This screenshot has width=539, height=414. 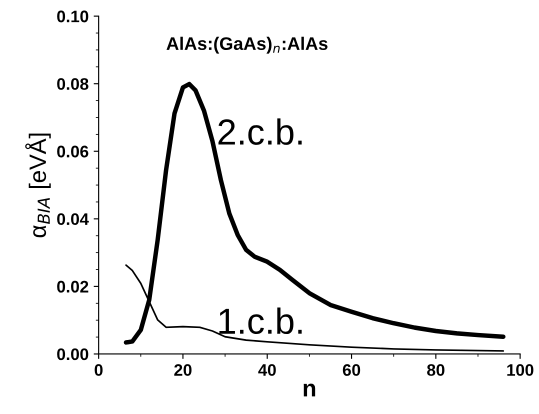 What do you see at coordinates (310, 390) in the screenshot?
I see `x-axis-title: n` at bounding box center [310, 390].